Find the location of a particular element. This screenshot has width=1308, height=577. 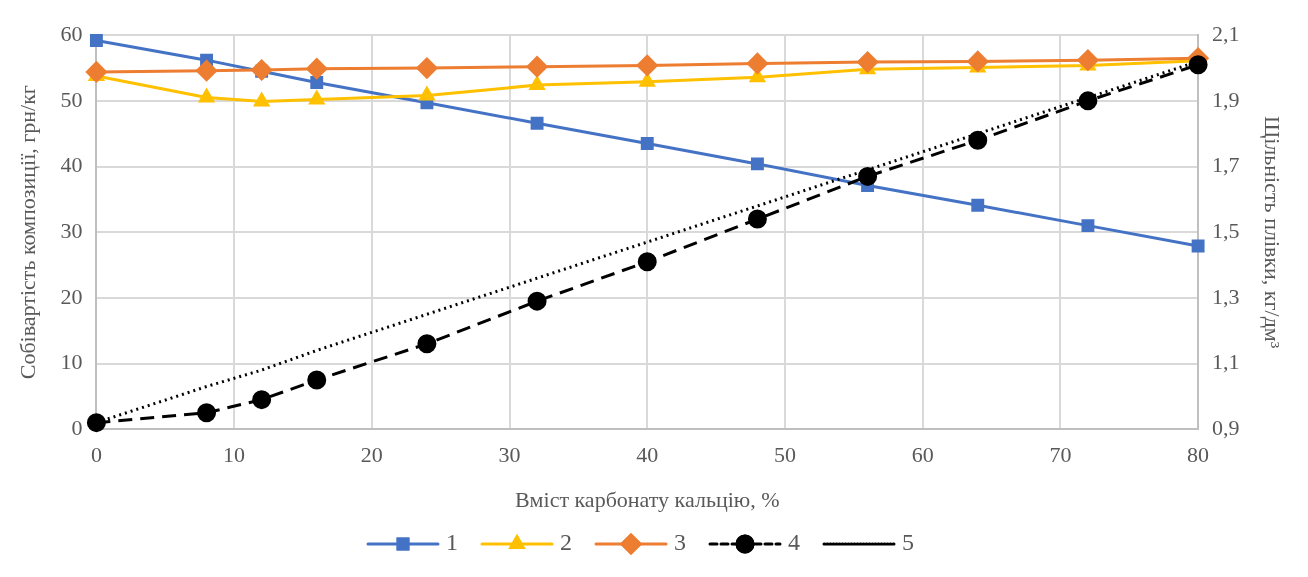

legend-label: 4 is located at coordinates (794, 542).